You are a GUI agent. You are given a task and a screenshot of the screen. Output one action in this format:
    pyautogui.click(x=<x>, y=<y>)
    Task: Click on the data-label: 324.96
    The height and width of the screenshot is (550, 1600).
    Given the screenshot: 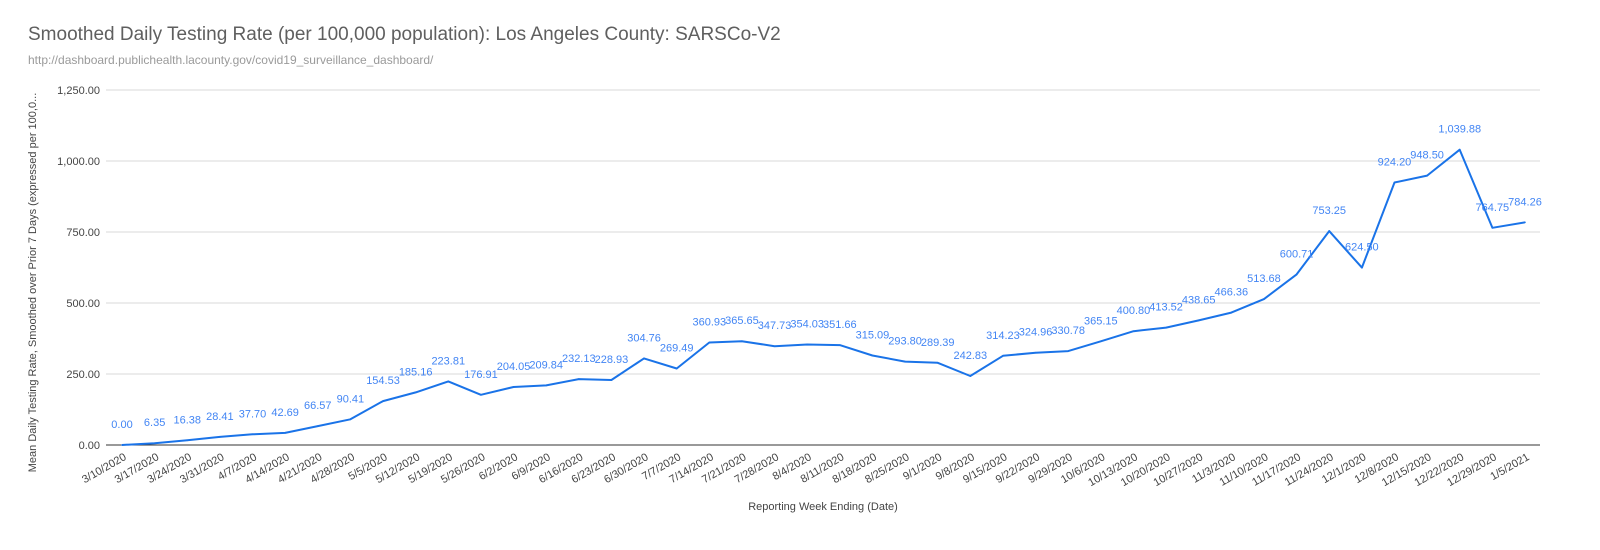 What is the action you would take?
    pyautogui.click(x=1036, y=333)
    